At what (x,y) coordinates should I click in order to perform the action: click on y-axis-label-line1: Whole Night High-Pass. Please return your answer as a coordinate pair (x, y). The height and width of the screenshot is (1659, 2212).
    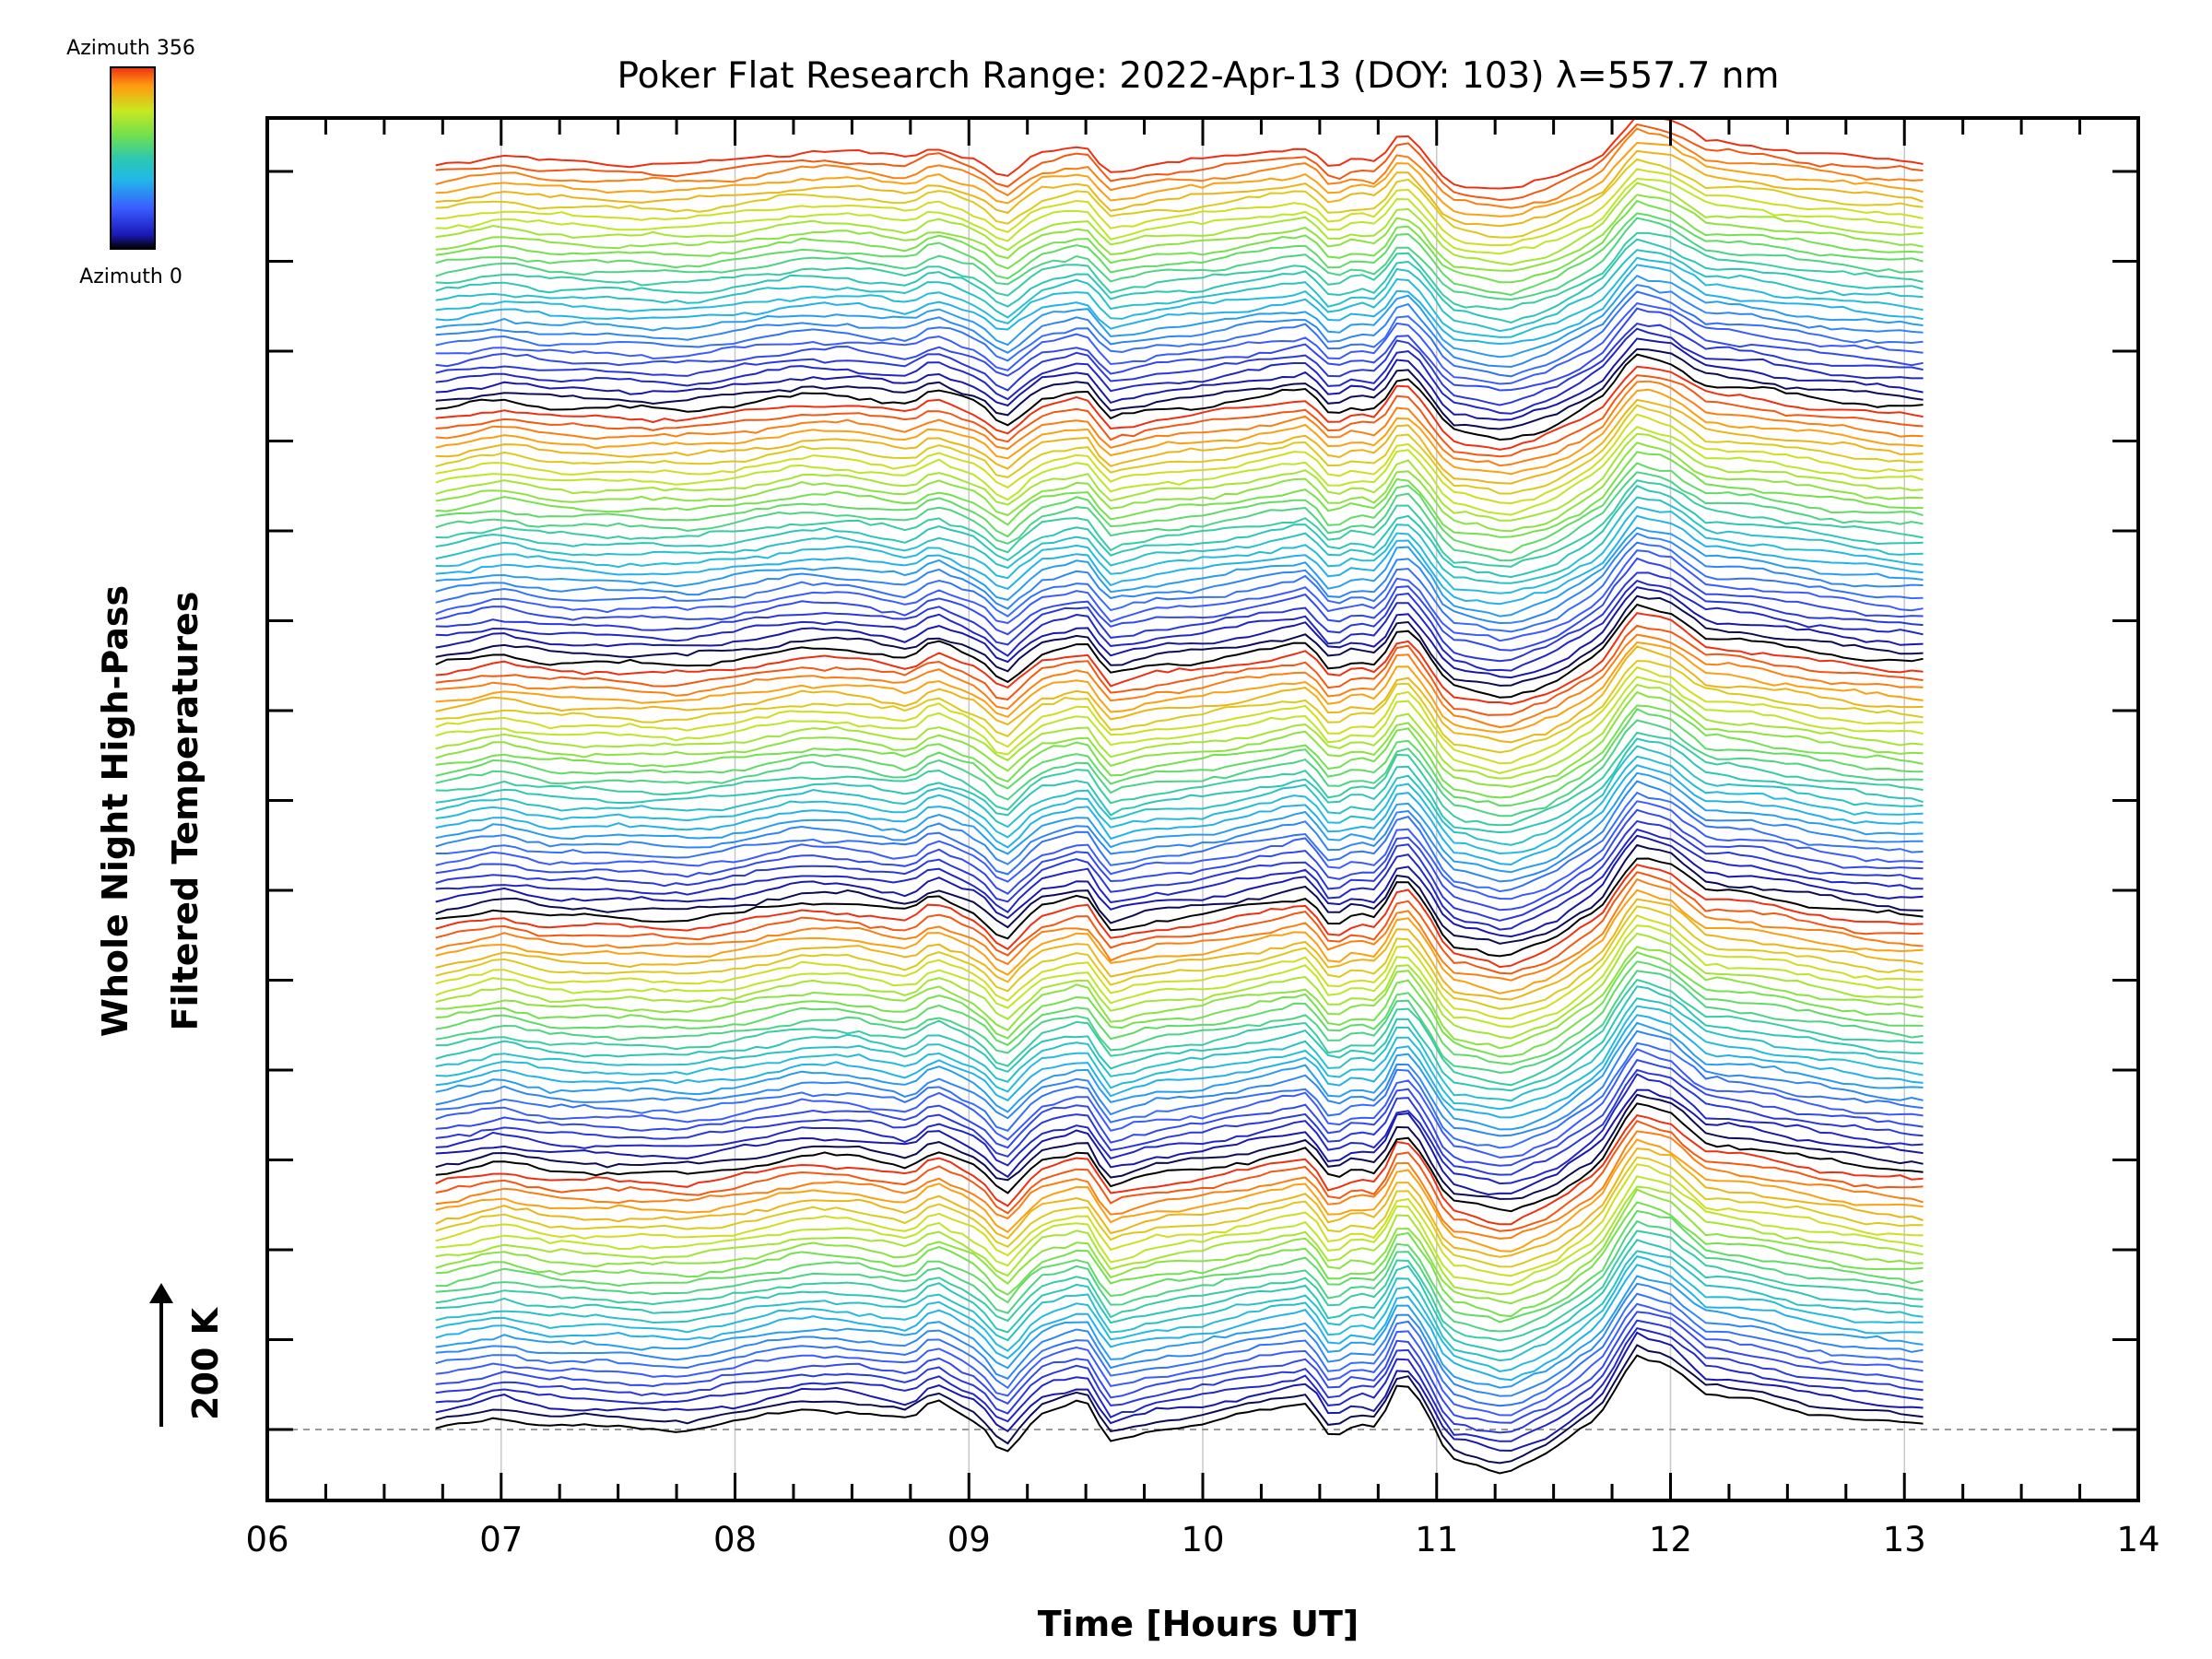
    Looking at the image, I should click on (115, 811).